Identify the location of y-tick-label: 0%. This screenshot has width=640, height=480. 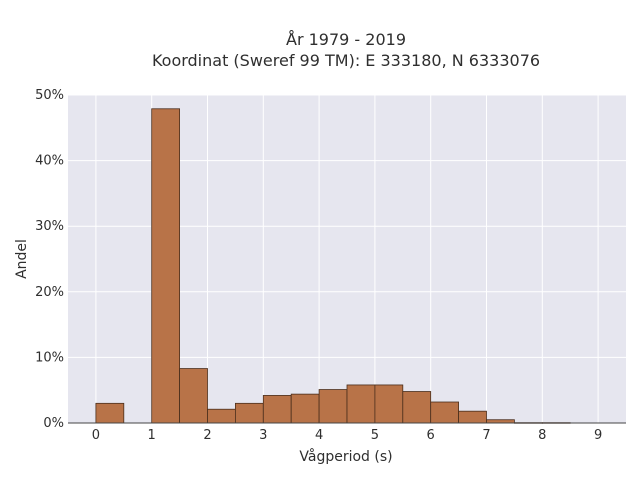
(53, 423).